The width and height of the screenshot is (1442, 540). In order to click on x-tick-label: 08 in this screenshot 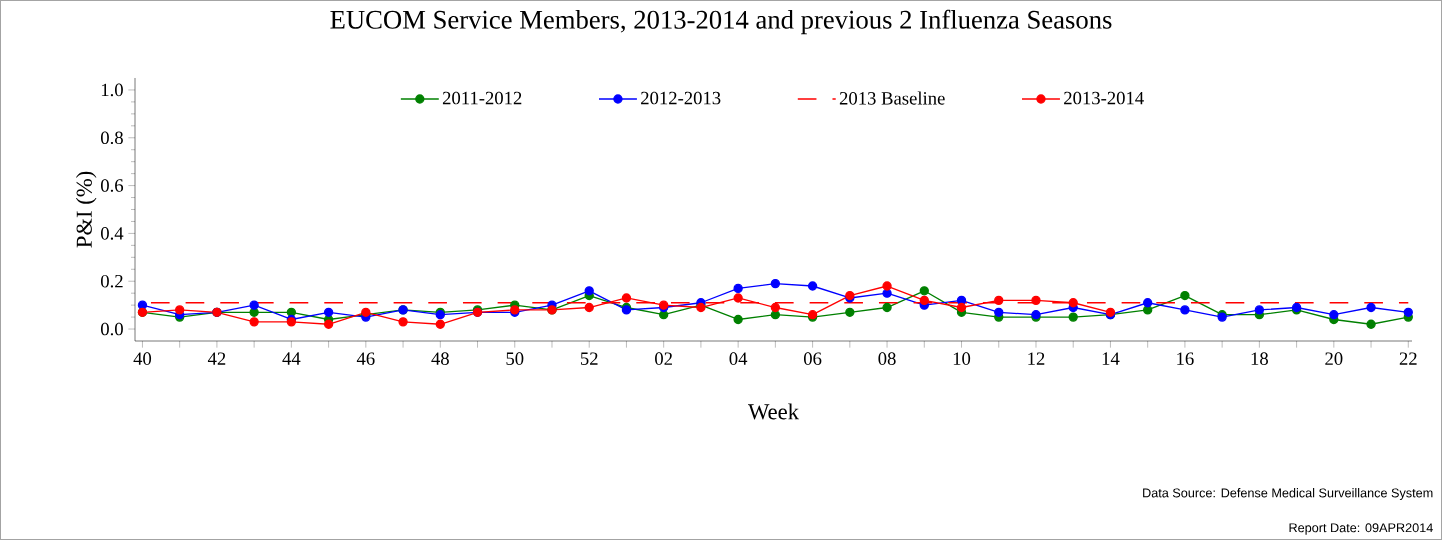, I will do `click(887, 358)`.